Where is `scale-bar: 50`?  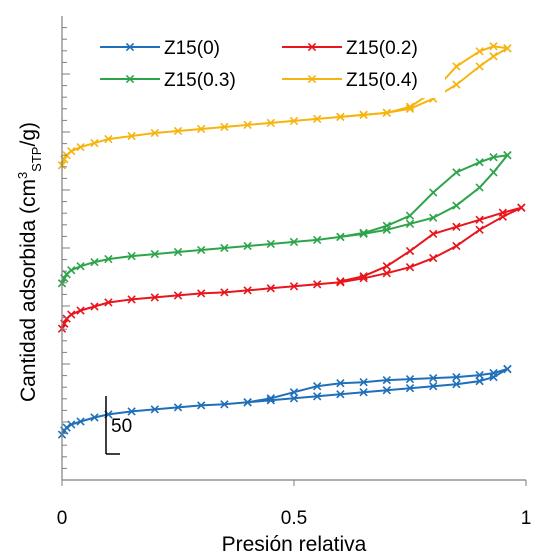 scale-bar: 50 is located at coordinates (118, 425).